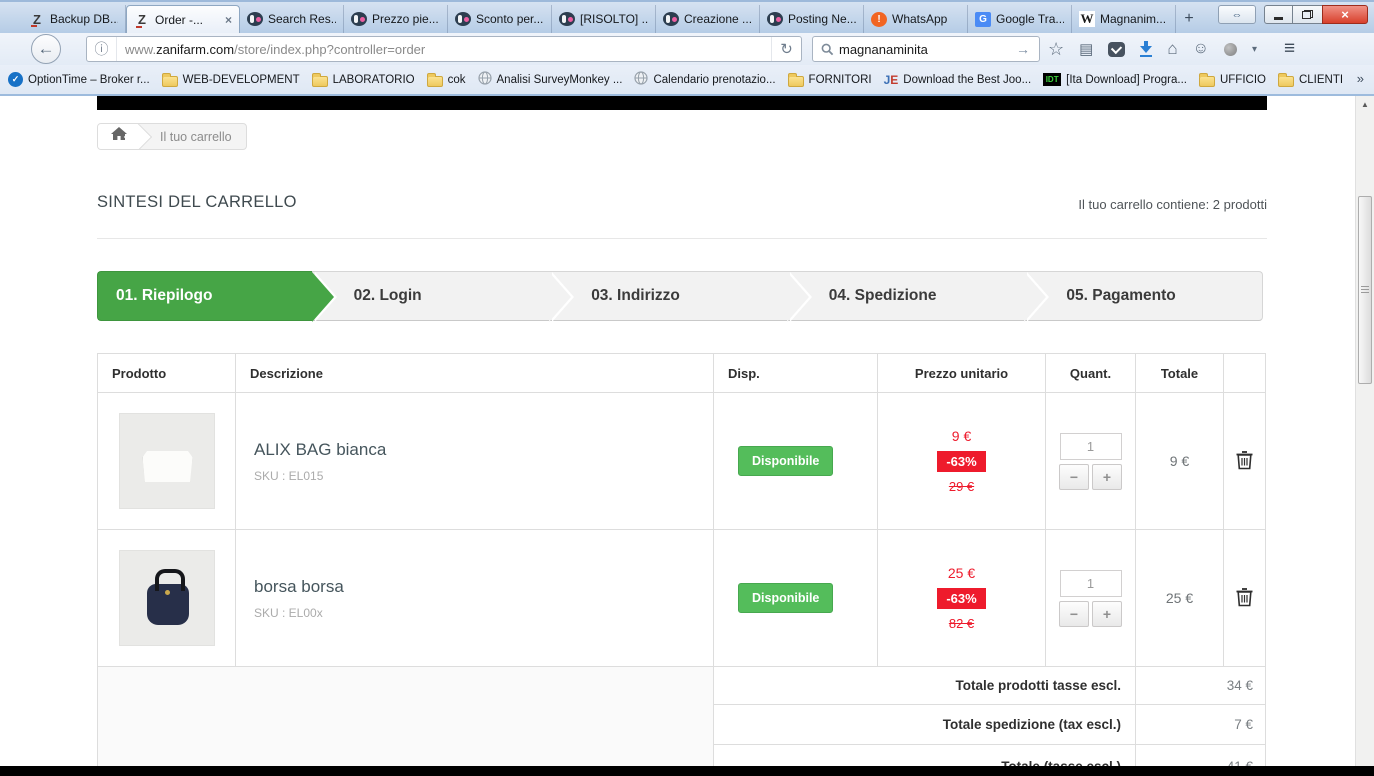 Image resolution: width=1374 pixels, height=776 pixels. Describe the element at coordinates (1179, 598) in the screenshot. I see `row-total: 25 €` at that location.